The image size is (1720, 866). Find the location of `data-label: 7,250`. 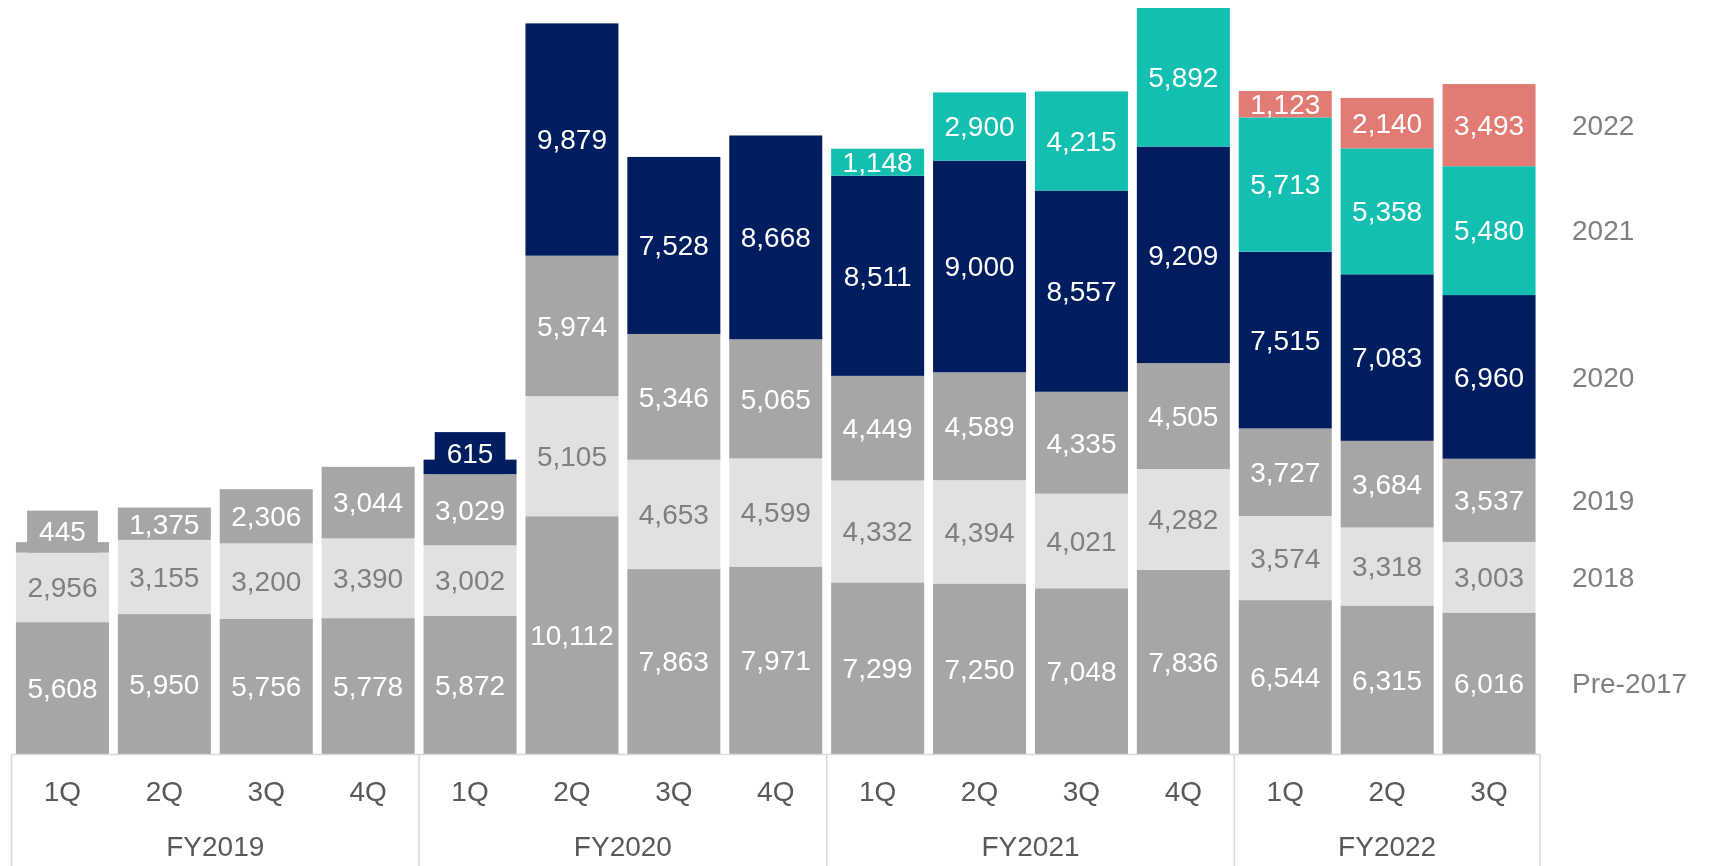

data-label: 7,250 is located at coordinates (979, 669).